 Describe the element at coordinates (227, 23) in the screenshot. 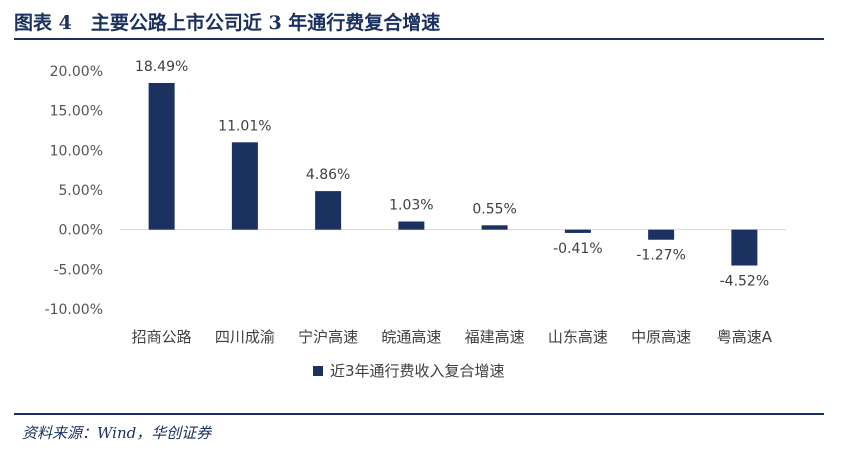

I see `figure-title: 图表 4 主要公路上市公司近 3 年通行费复合增速` at that location.